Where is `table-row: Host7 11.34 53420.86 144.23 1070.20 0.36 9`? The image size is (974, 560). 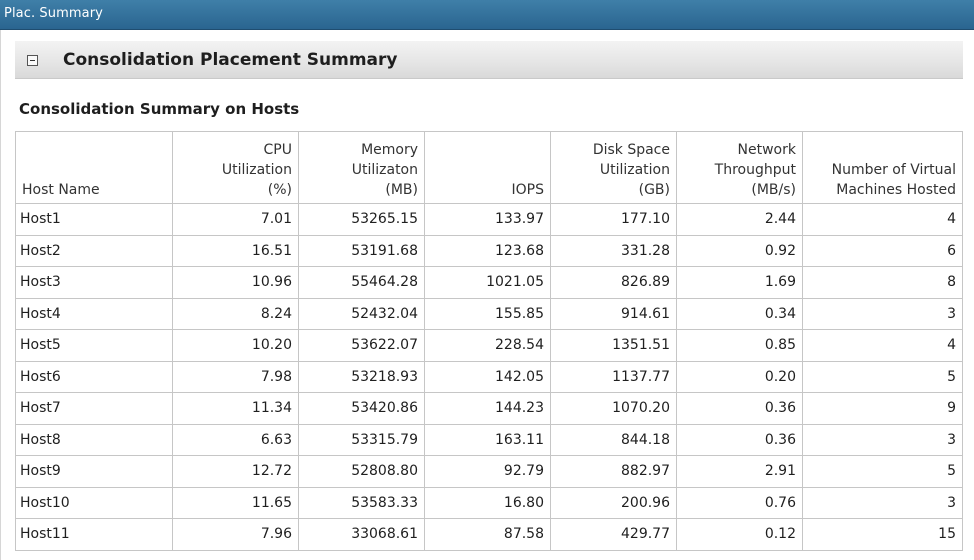
table-row: Host7 11.34 53420.86 144.23 1070.20 0.36 9 is located at coordinates (489, 408).